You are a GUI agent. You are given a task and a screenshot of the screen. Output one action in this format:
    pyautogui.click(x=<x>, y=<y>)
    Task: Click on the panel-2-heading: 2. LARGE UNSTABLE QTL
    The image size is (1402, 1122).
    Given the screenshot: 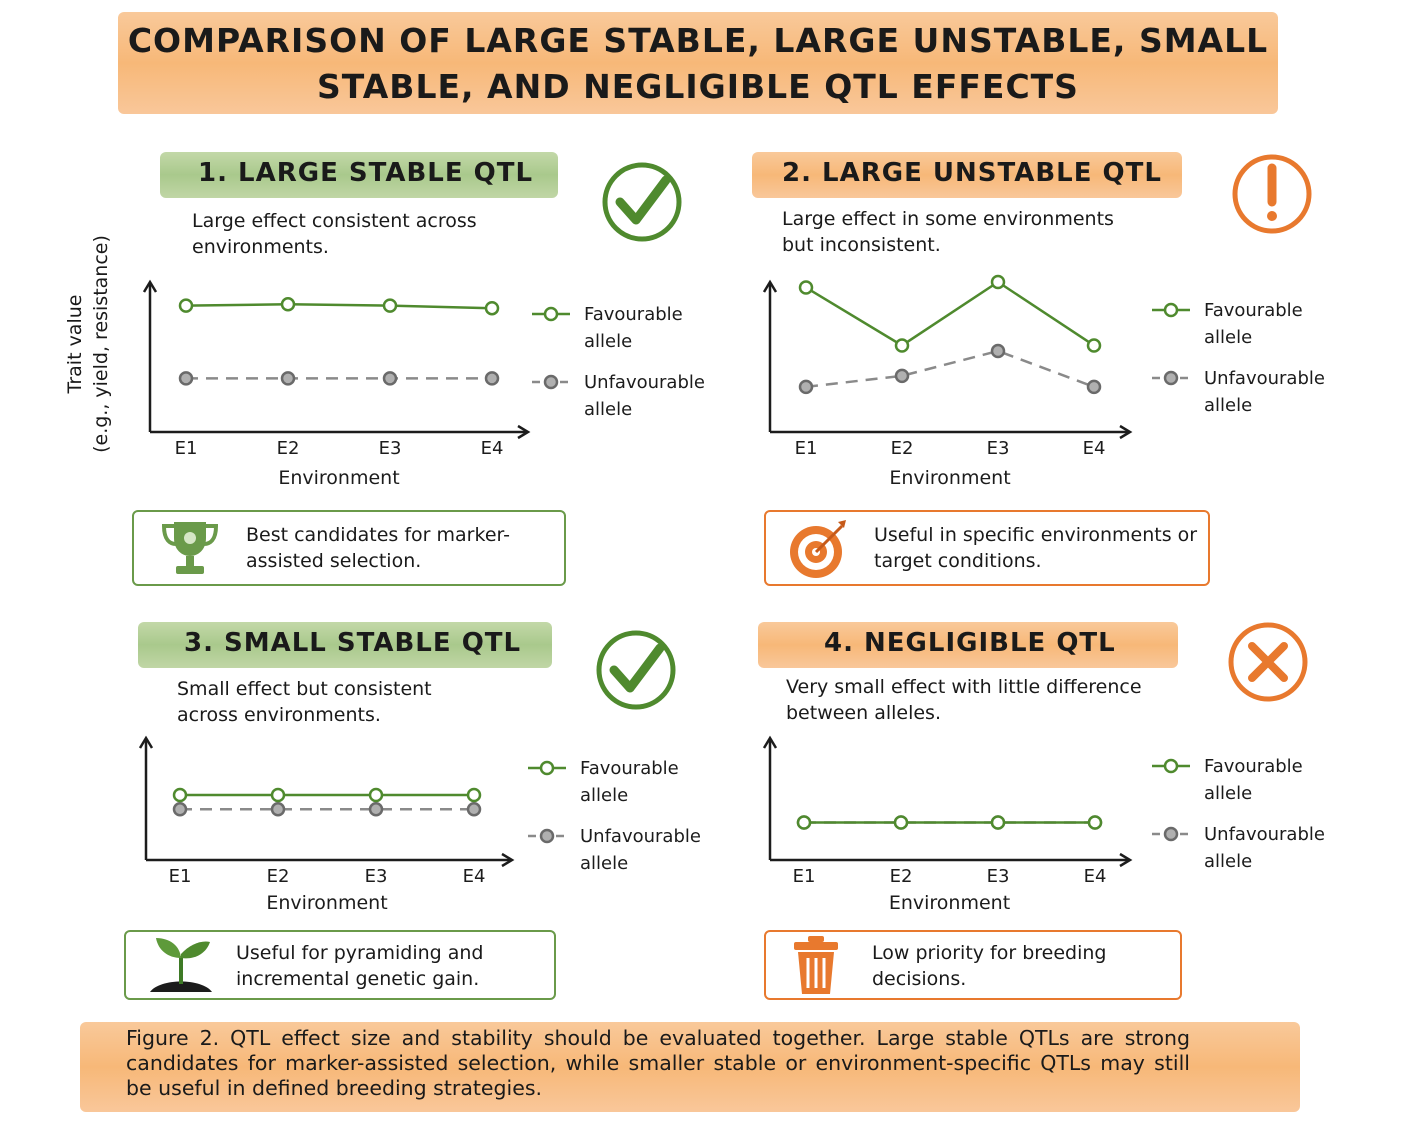 What is the action you would take?
    pyautogui.click(x=972, y=173)
    